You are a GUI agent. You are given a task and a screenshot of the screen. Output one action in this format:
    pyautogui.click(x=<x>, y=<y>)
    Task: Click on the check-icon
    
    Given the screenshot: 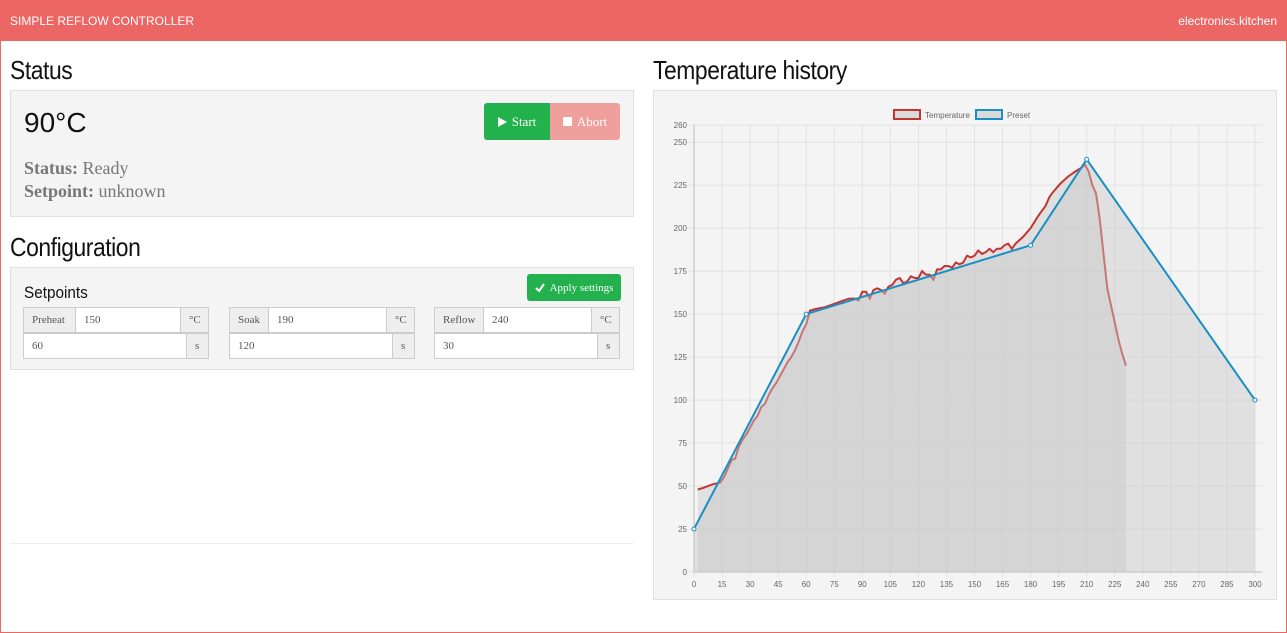 What is the action you would take?
    pyautogui.click(x=539, y=287)
    